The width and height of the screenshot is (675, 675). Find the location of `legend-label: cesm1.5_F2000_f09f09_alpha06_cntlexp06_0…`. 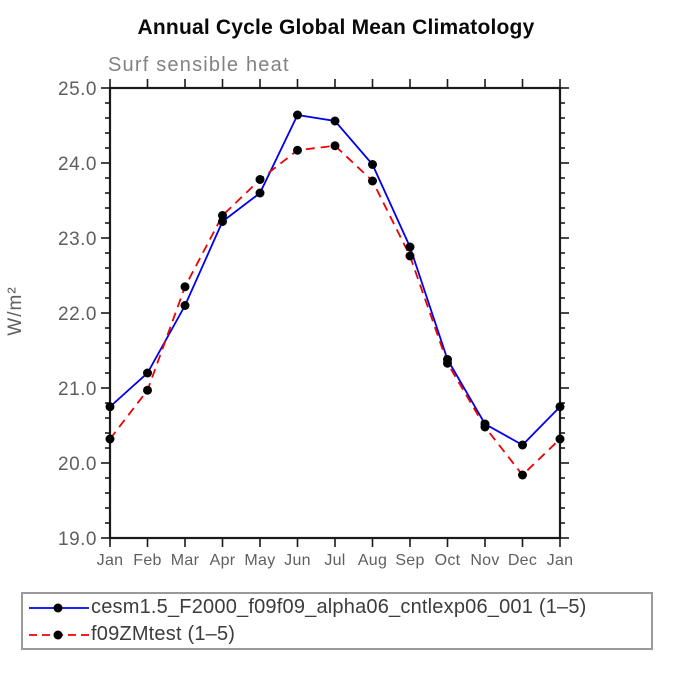

legend-label: cesm1.5_F2000_f09f09_alpha06_cntlexp06_0… is located at coordinates (339, 607).